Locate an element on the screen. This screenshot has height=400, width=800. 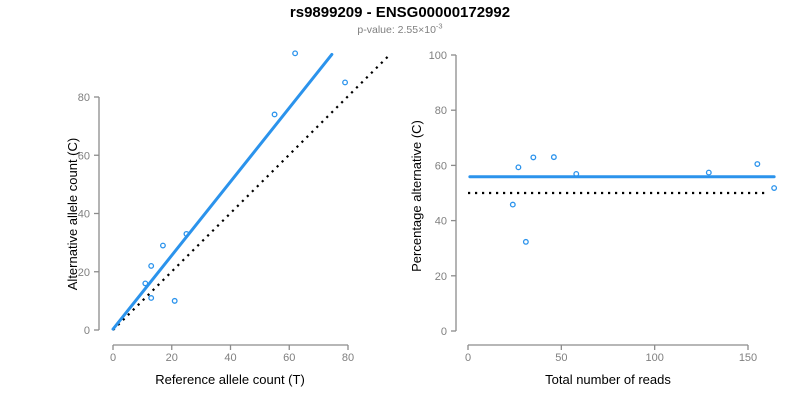
plot-title: rs9899209 - ENSG00000172992 is located at coordinates (400, 12).